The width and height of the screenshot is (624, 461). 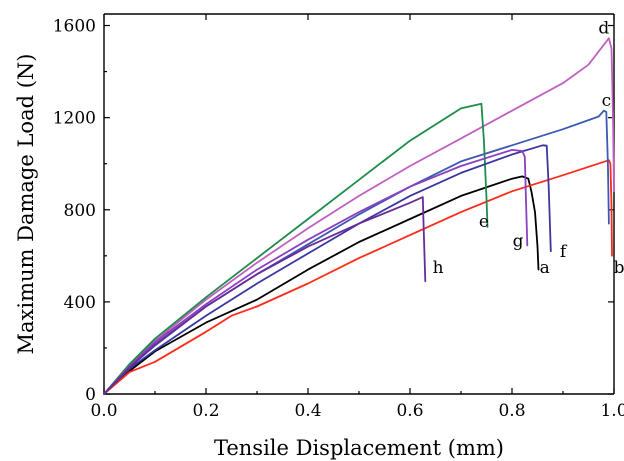 I want to click on y-tick-label: 1200, so click(x=74, y=119).